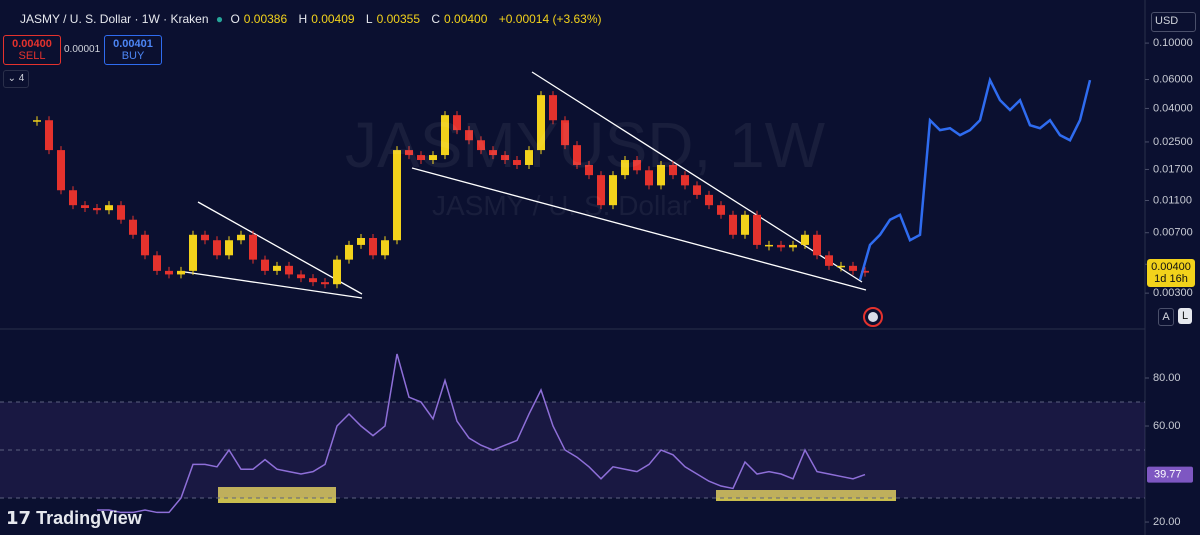 Image resolution: width=1200 pixels, height=535 pixels. Describe the element at coordinates (1167, 378) in the screenshot. I see `y-tick-label: 80.00` at that location.